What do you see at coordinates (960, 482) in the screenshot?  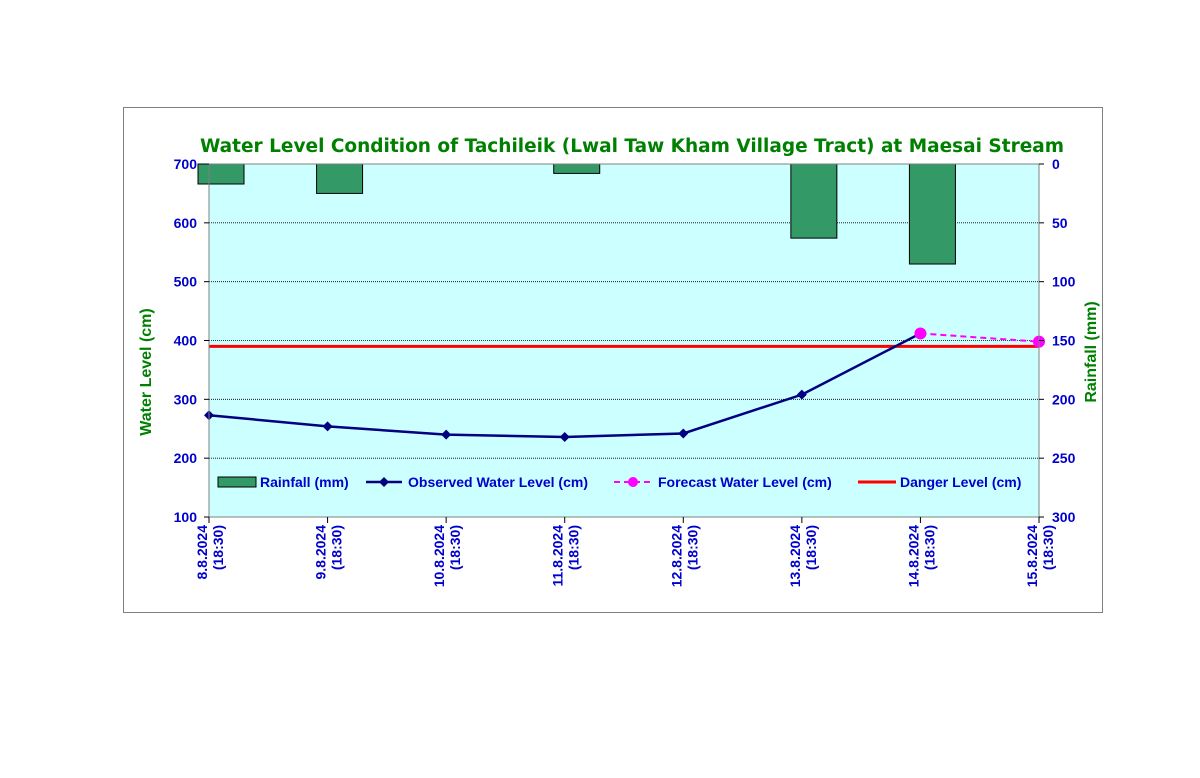 I see `legend-label-danger: Danger Level (cm)` at bounding box center [960, 482].